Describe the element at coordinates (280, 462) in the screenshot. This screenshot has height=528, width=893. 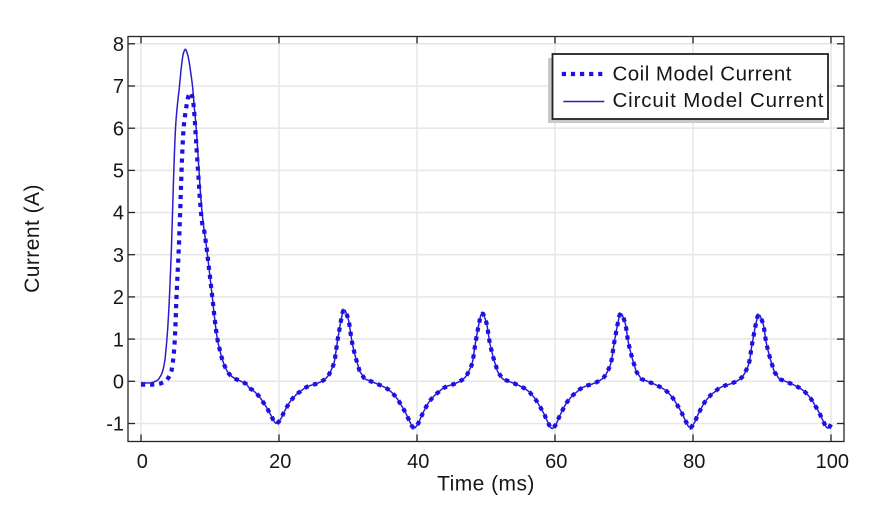
I see `svg-text: 20` at that location.